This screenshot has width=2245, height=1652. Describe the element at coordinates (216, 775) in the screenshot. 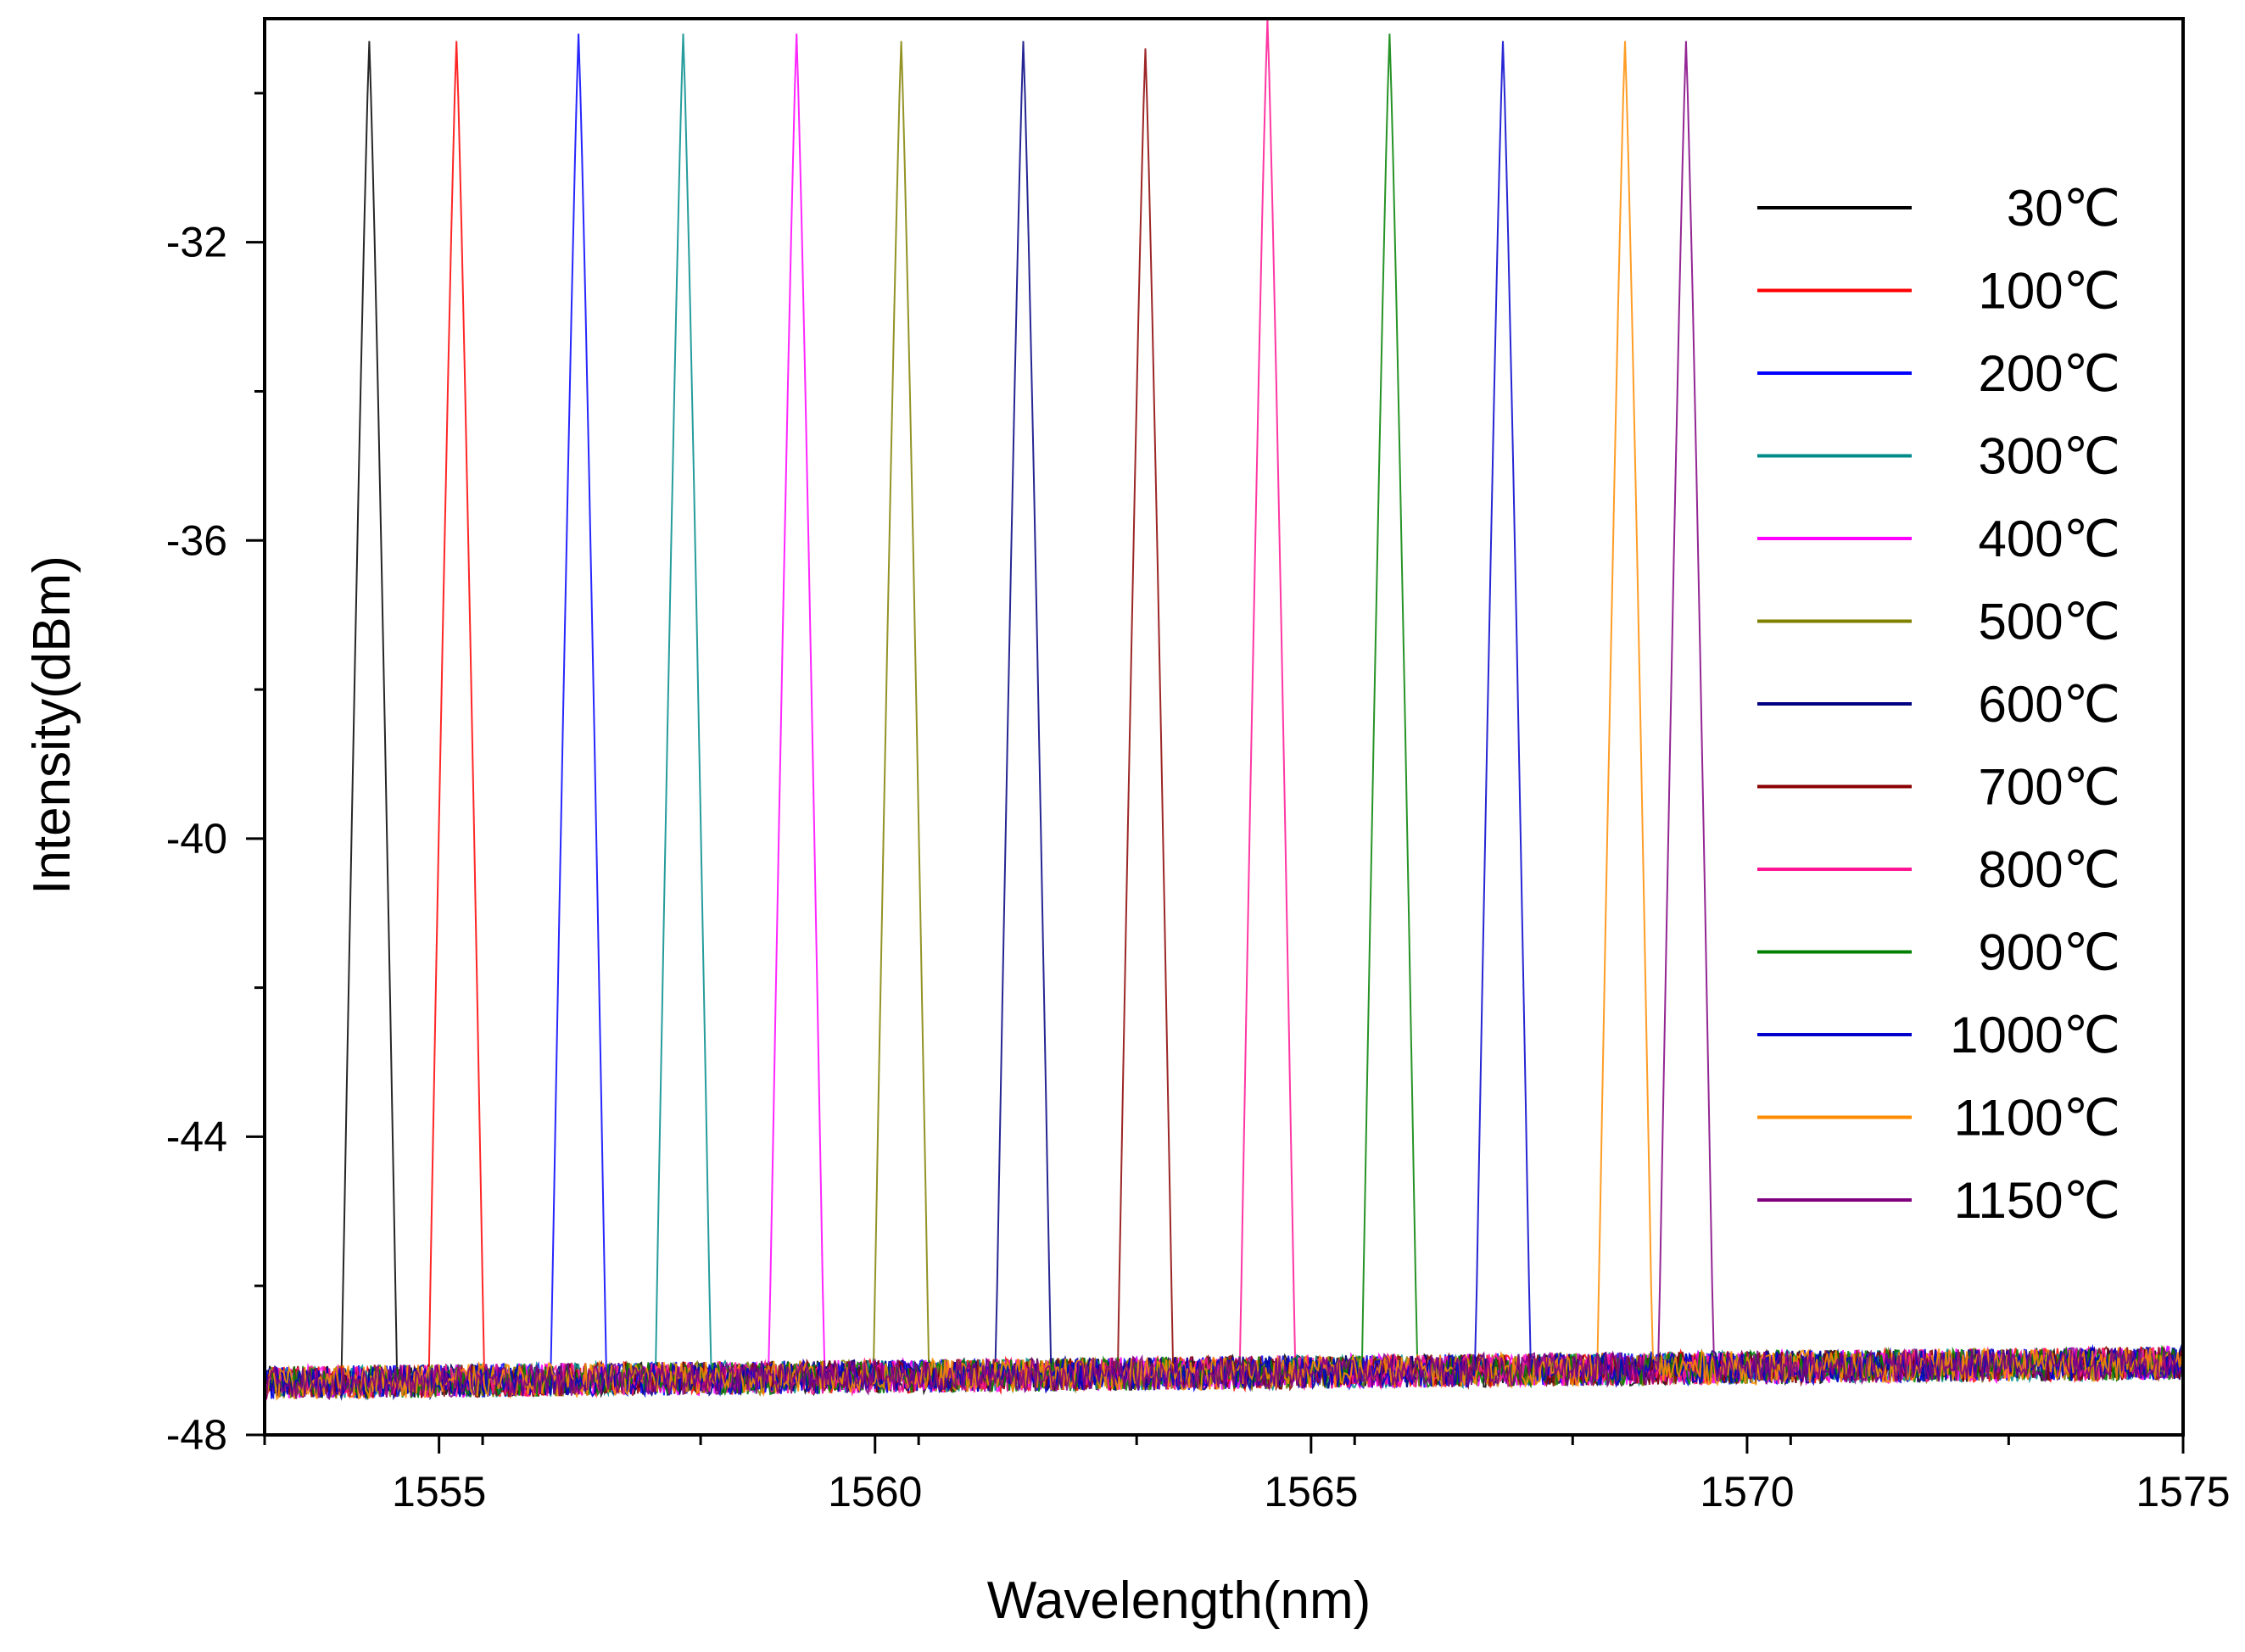

I see `y-axis-ticks: -32 -36 -40 -44 -48` at that location.